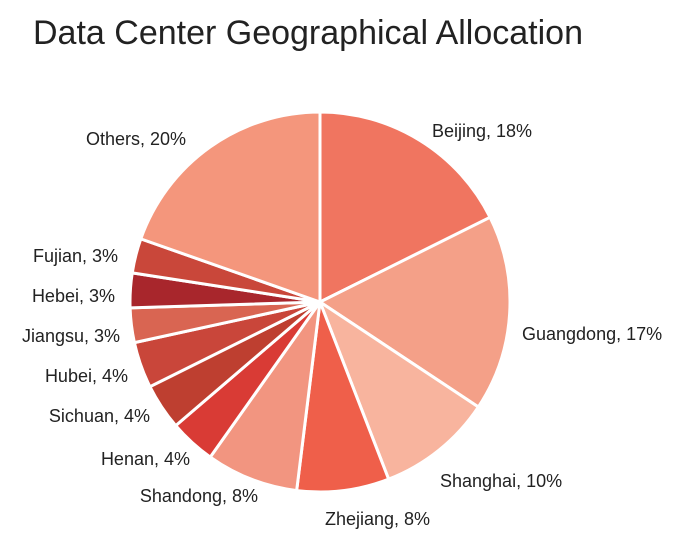 The width and height of the screenshot is (690, 544). Describe the element at coordinates (482, 131) in the screenshot. I see `slice-label: Beijing, 18%` at that location.